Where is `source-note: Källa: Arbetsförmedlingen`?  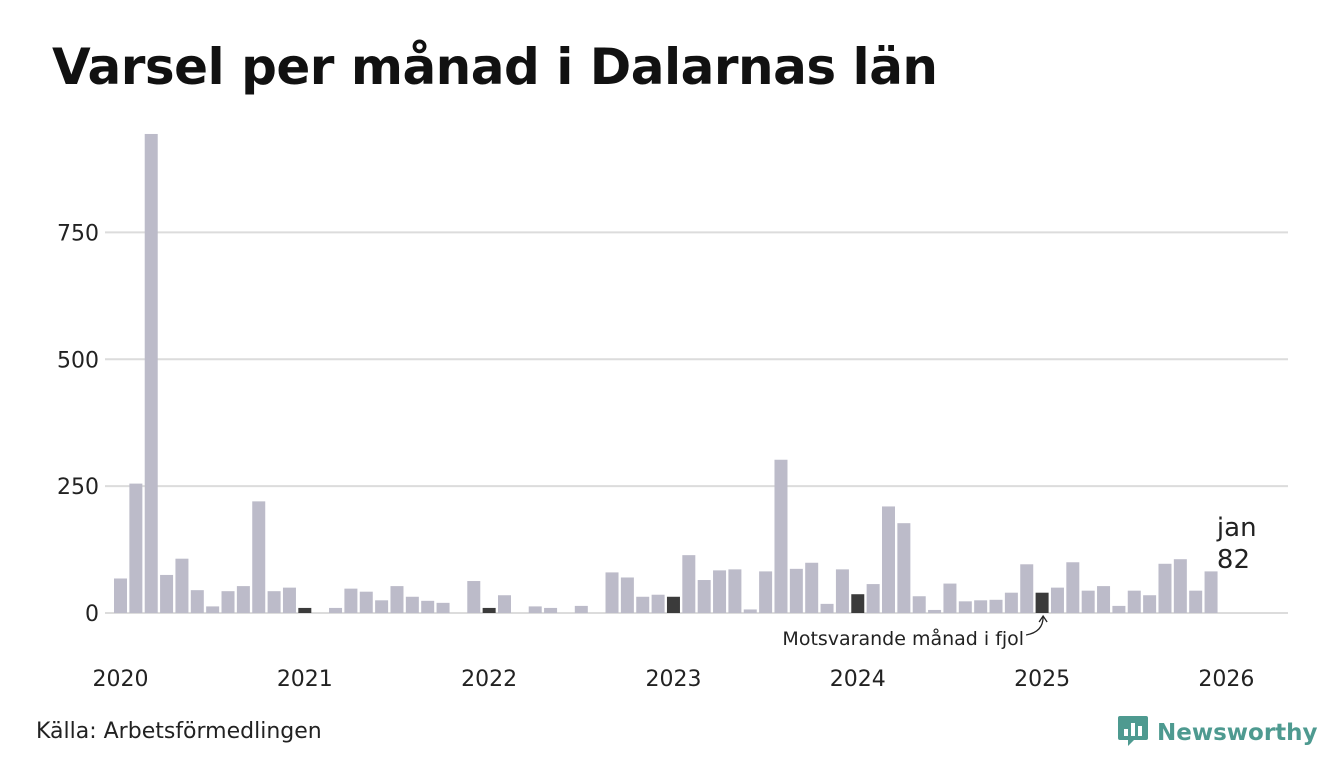 source-note: Källa: Arbetsförmedlingen is located at coordinates (179, 731).